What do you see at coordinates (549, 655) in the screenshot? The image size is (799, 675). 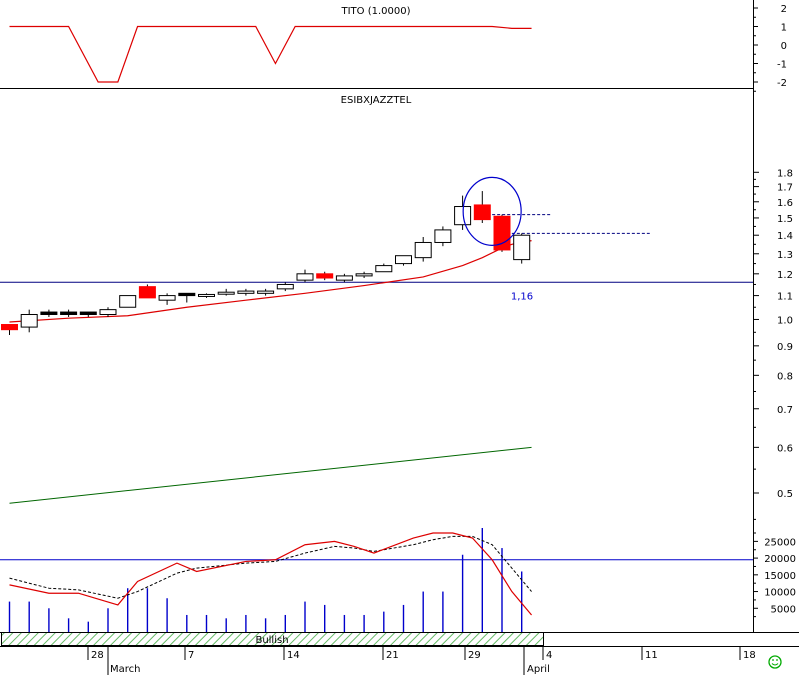 I see `date-tick-label: 4` at bounding box center [549, 655].